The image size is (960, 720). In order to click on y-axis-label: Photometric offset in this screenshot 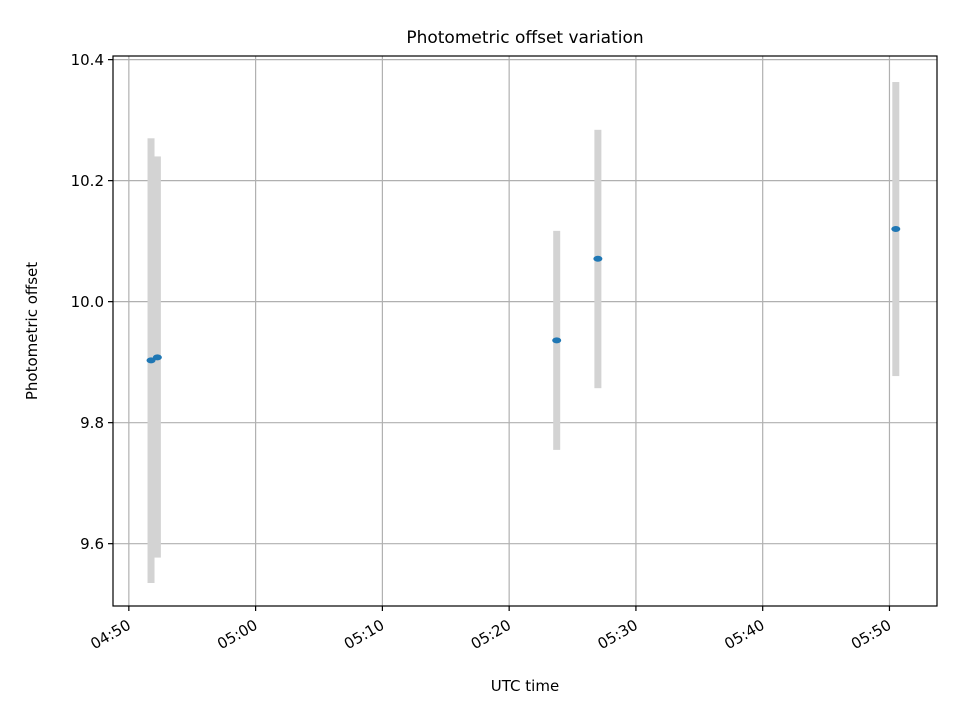, I will do `click(32, 331)`.